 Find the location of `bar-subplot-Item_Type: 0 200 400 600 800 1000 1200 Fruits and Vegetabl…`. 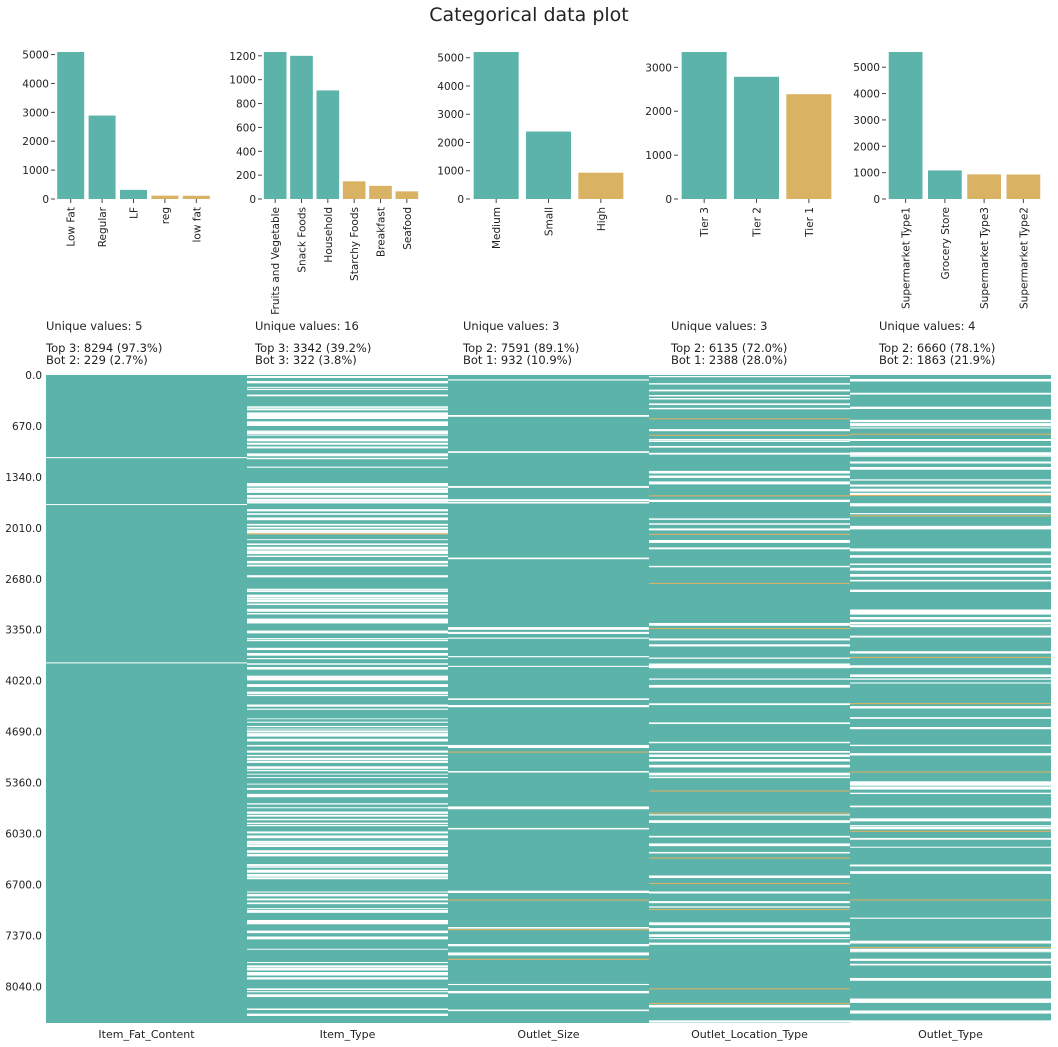

bar-subplot-Item_Type: 0 200 400 600 800 1000 1200 Fruits and Vegetabl… is located at coordinates (324, 183).